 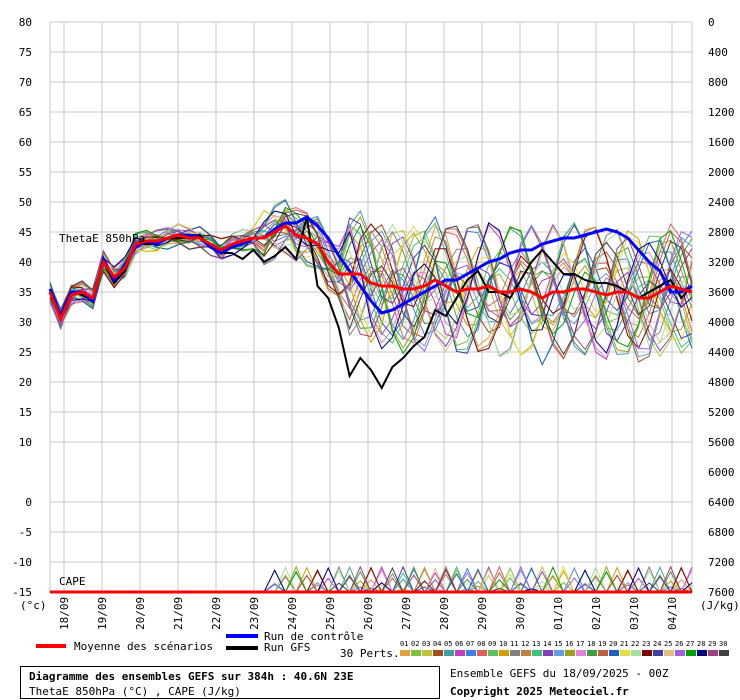 I want to click on pert-number: 14, so click(x=547, y=644).